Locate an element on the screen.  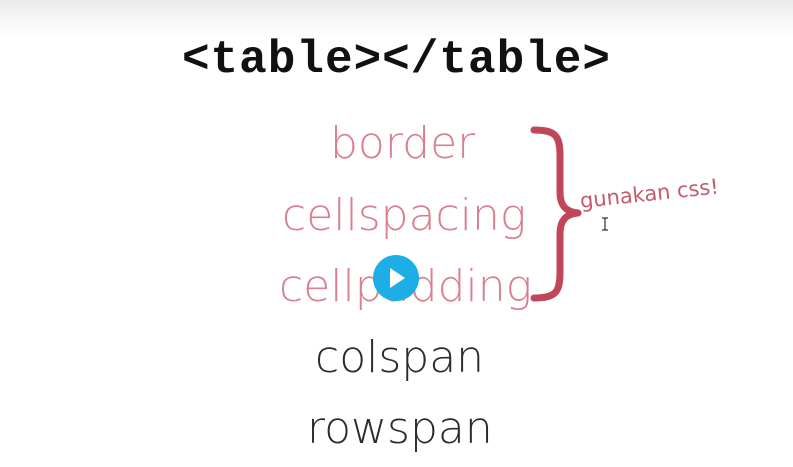
curly-brace-icon is located at coordinates (556, 214).